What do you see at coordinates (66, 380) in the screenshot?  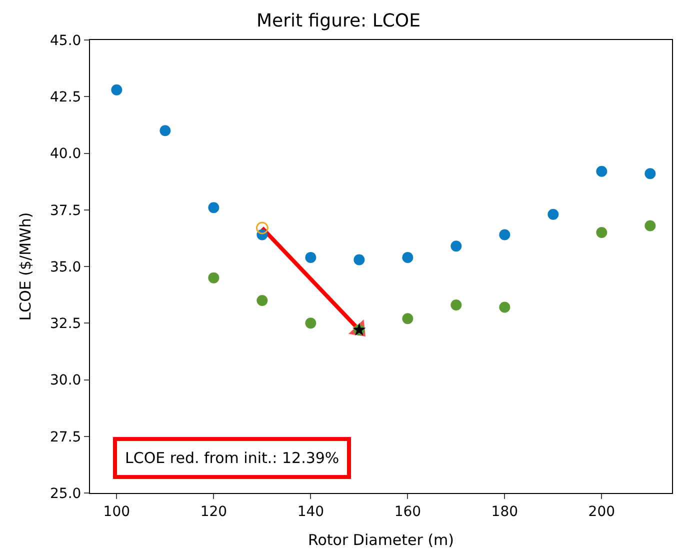 I see `y-tick-label: 30.0` at bounding box center [66, 380].